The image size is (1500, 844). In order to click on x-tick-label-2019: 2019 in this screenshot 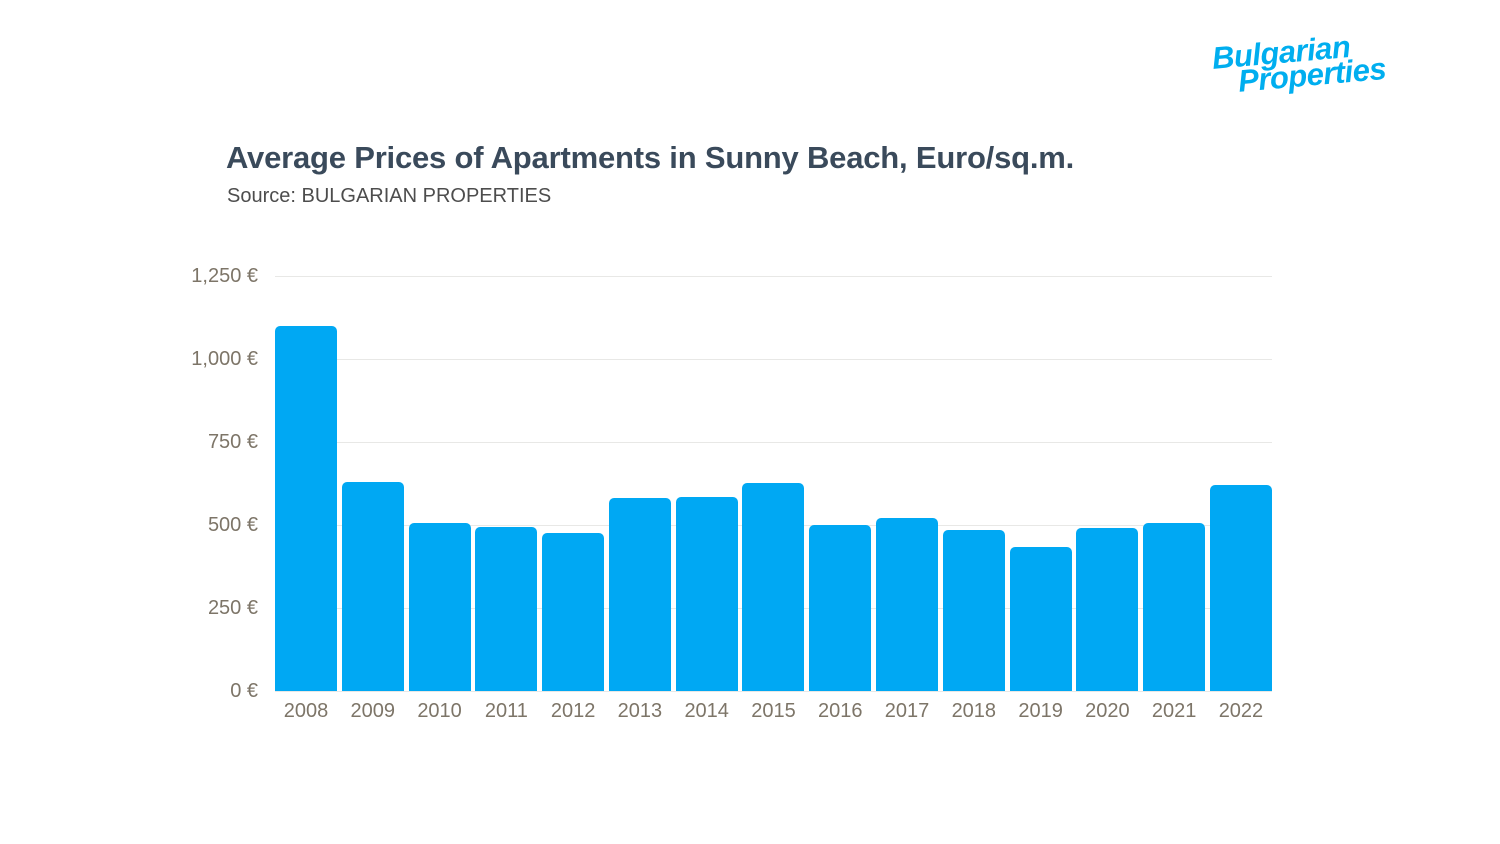, I will do `click(1040, 711)`.